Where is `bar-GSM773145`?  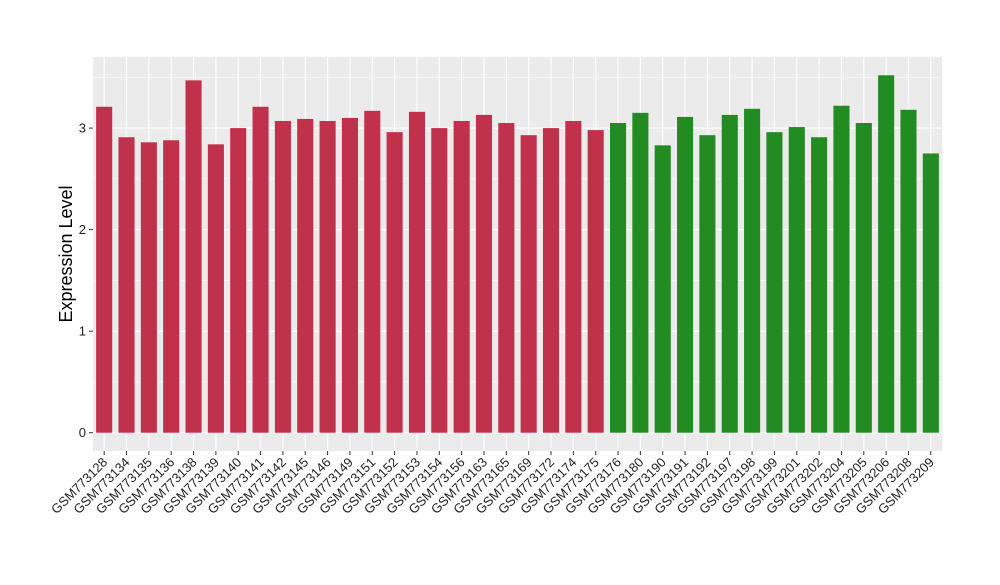 bar-GSM773145 is located at coordinates (305, 275).